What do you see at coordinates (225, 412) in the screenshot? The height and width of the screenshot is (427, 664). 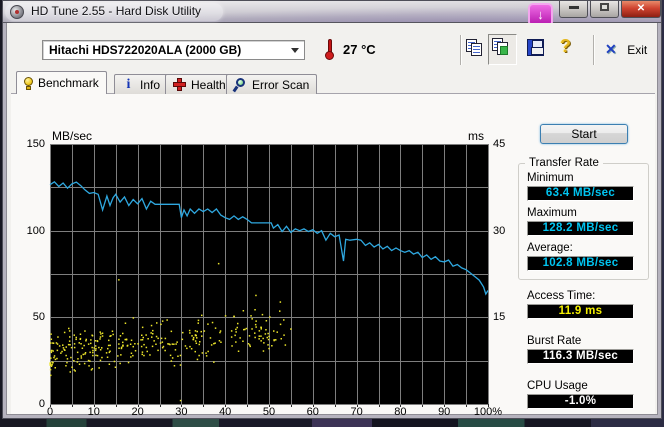 I see `x-tick-label: 40` at bounding box center [225, 412].